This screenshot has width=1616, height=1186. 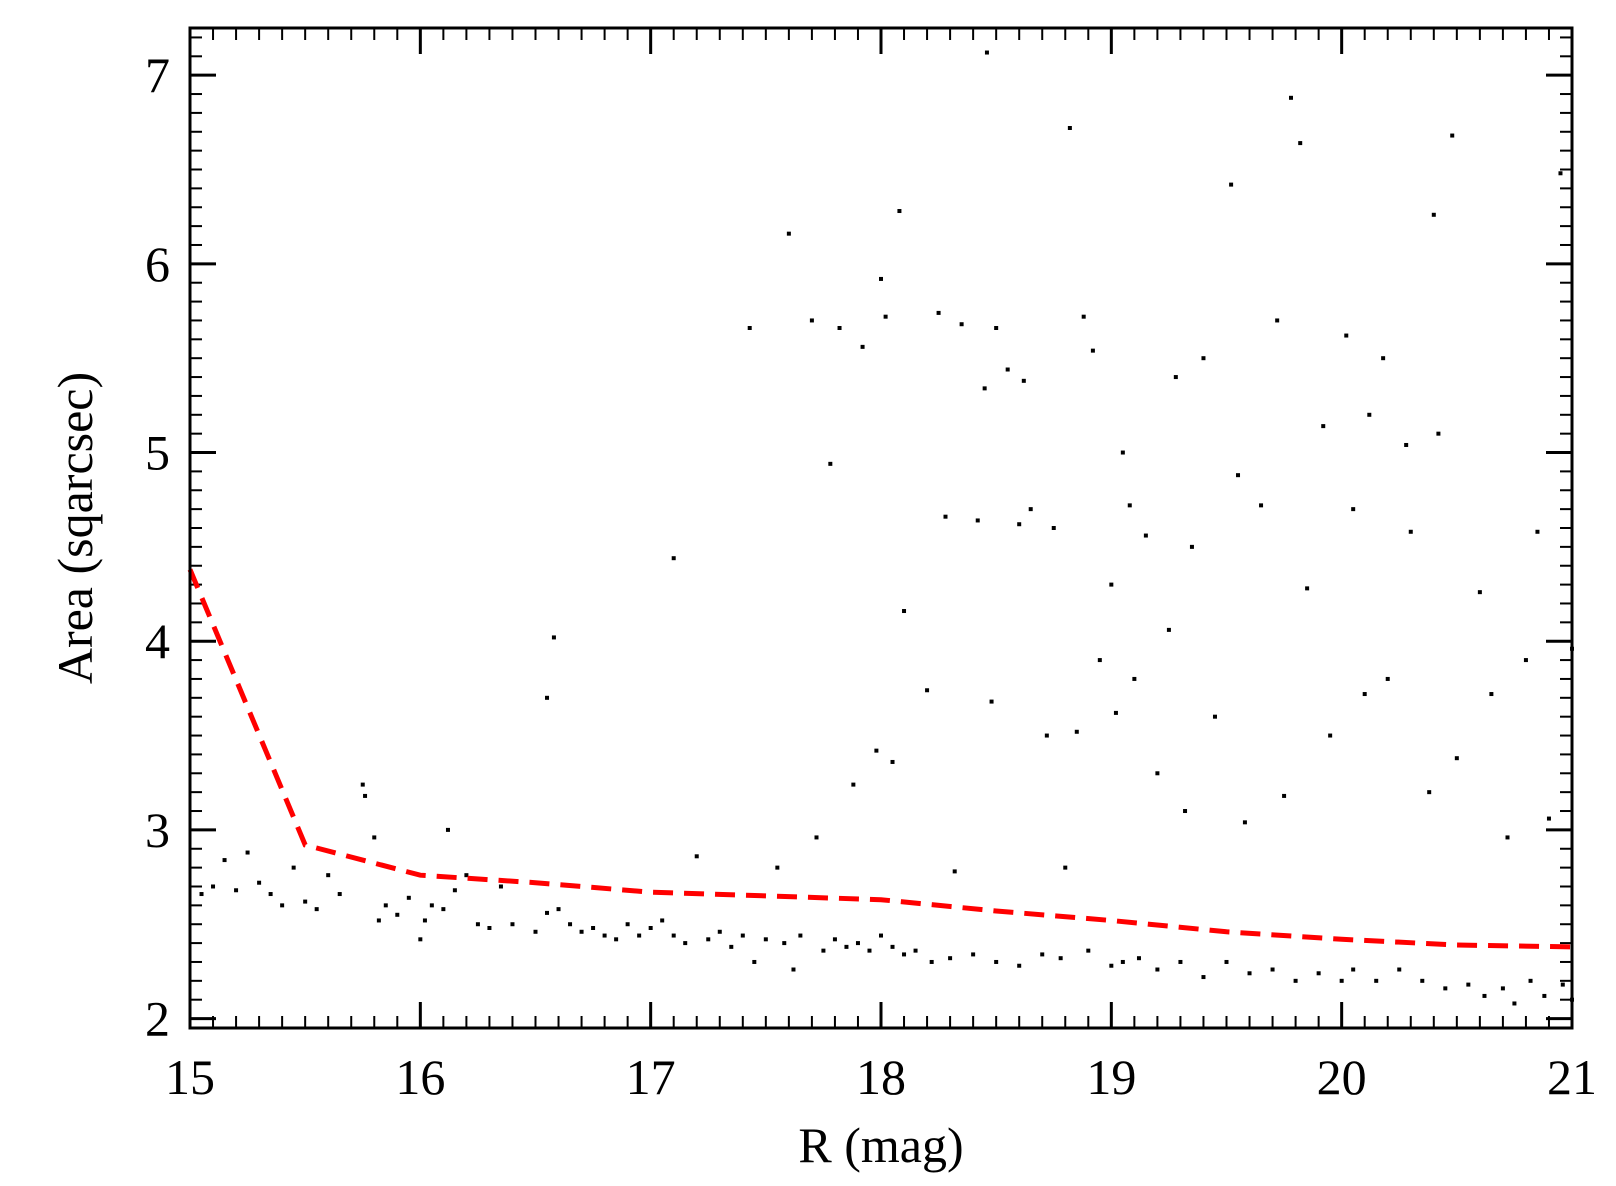 What do you see at coordinates (420, 1077) in the screenshot?
I see `x-tick-label: 16` at bounding box center [420, 1077].